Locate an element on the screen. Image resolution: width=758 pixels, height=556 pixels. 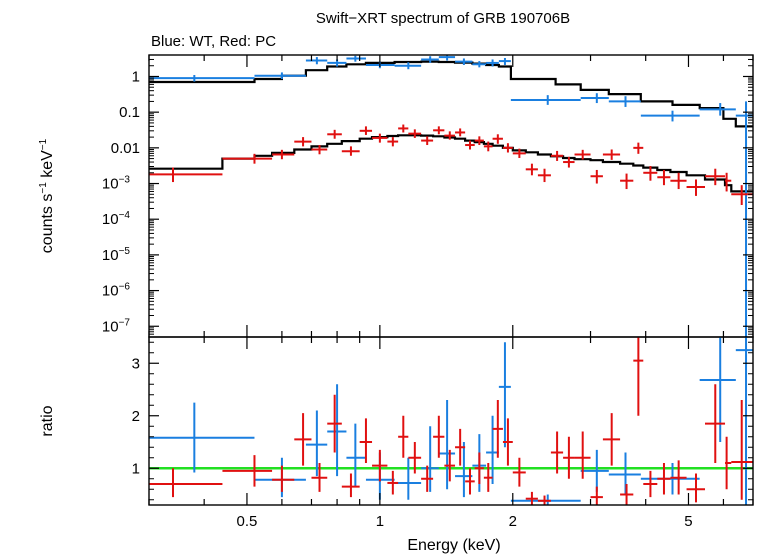
ylabel-main: counts s is located at coordinates (47, 224).